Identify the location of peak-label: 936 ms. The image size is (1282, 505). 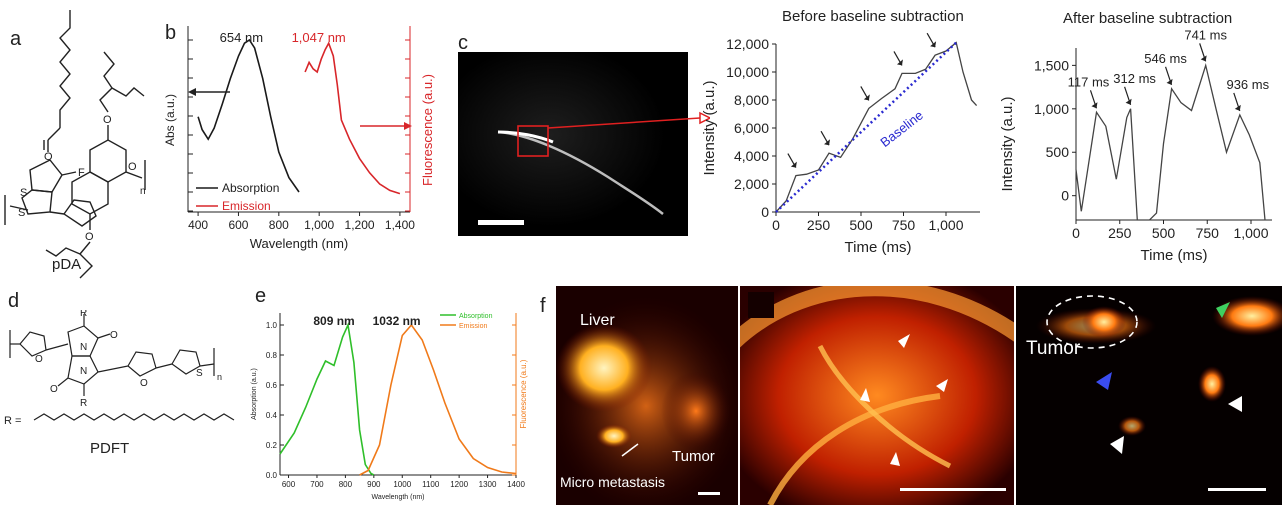
(1247, 84).